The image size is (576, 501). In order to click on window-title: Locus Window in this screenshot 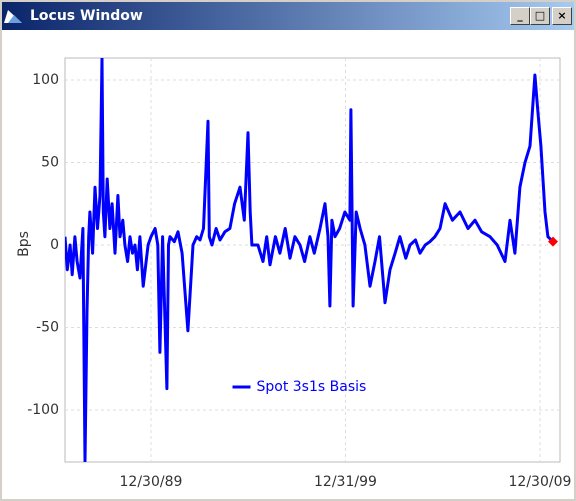, I will do `click(86, 16)`.